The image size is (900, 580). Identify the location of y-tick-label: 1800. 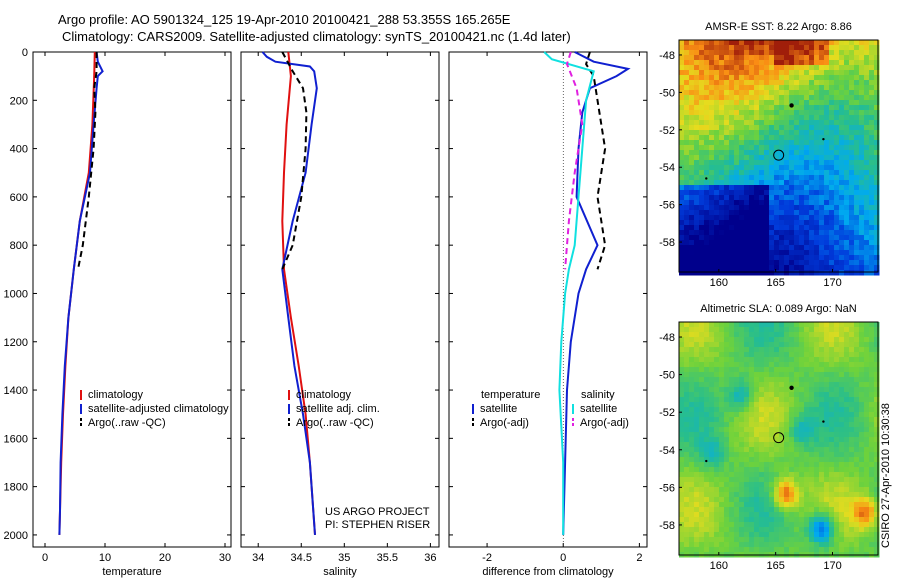
(16, 488).